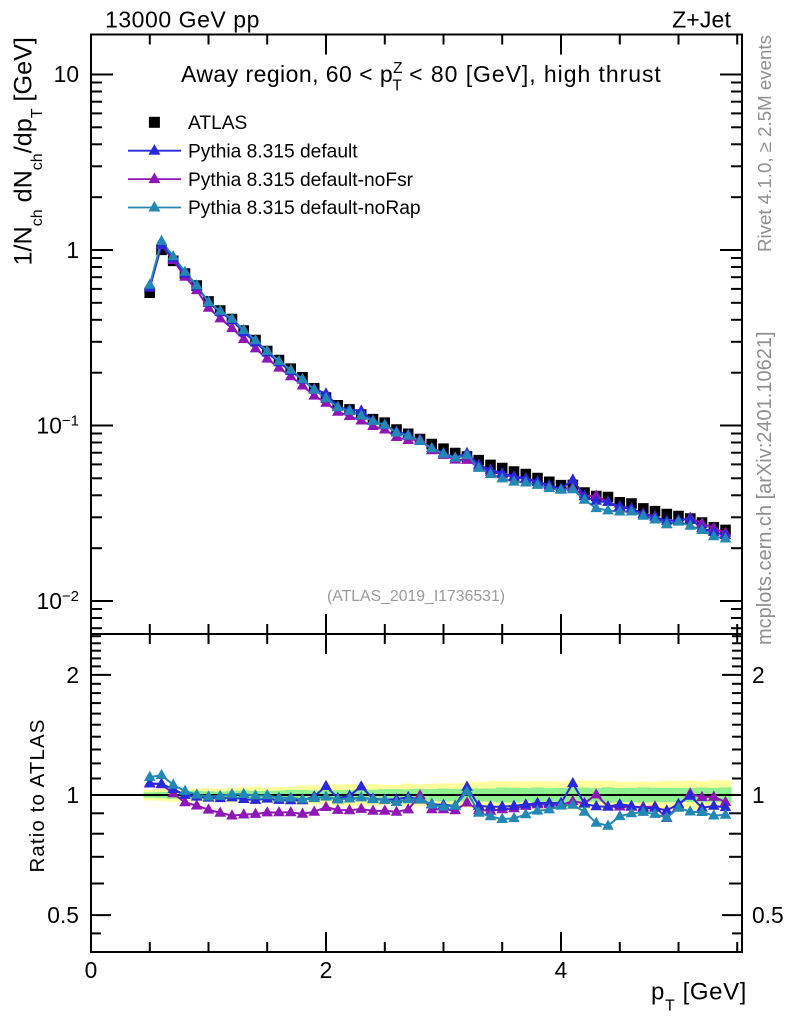 The height and width of the screenshot is (1029, 786). I want to click on svg-text: 10, so click(66, 74).